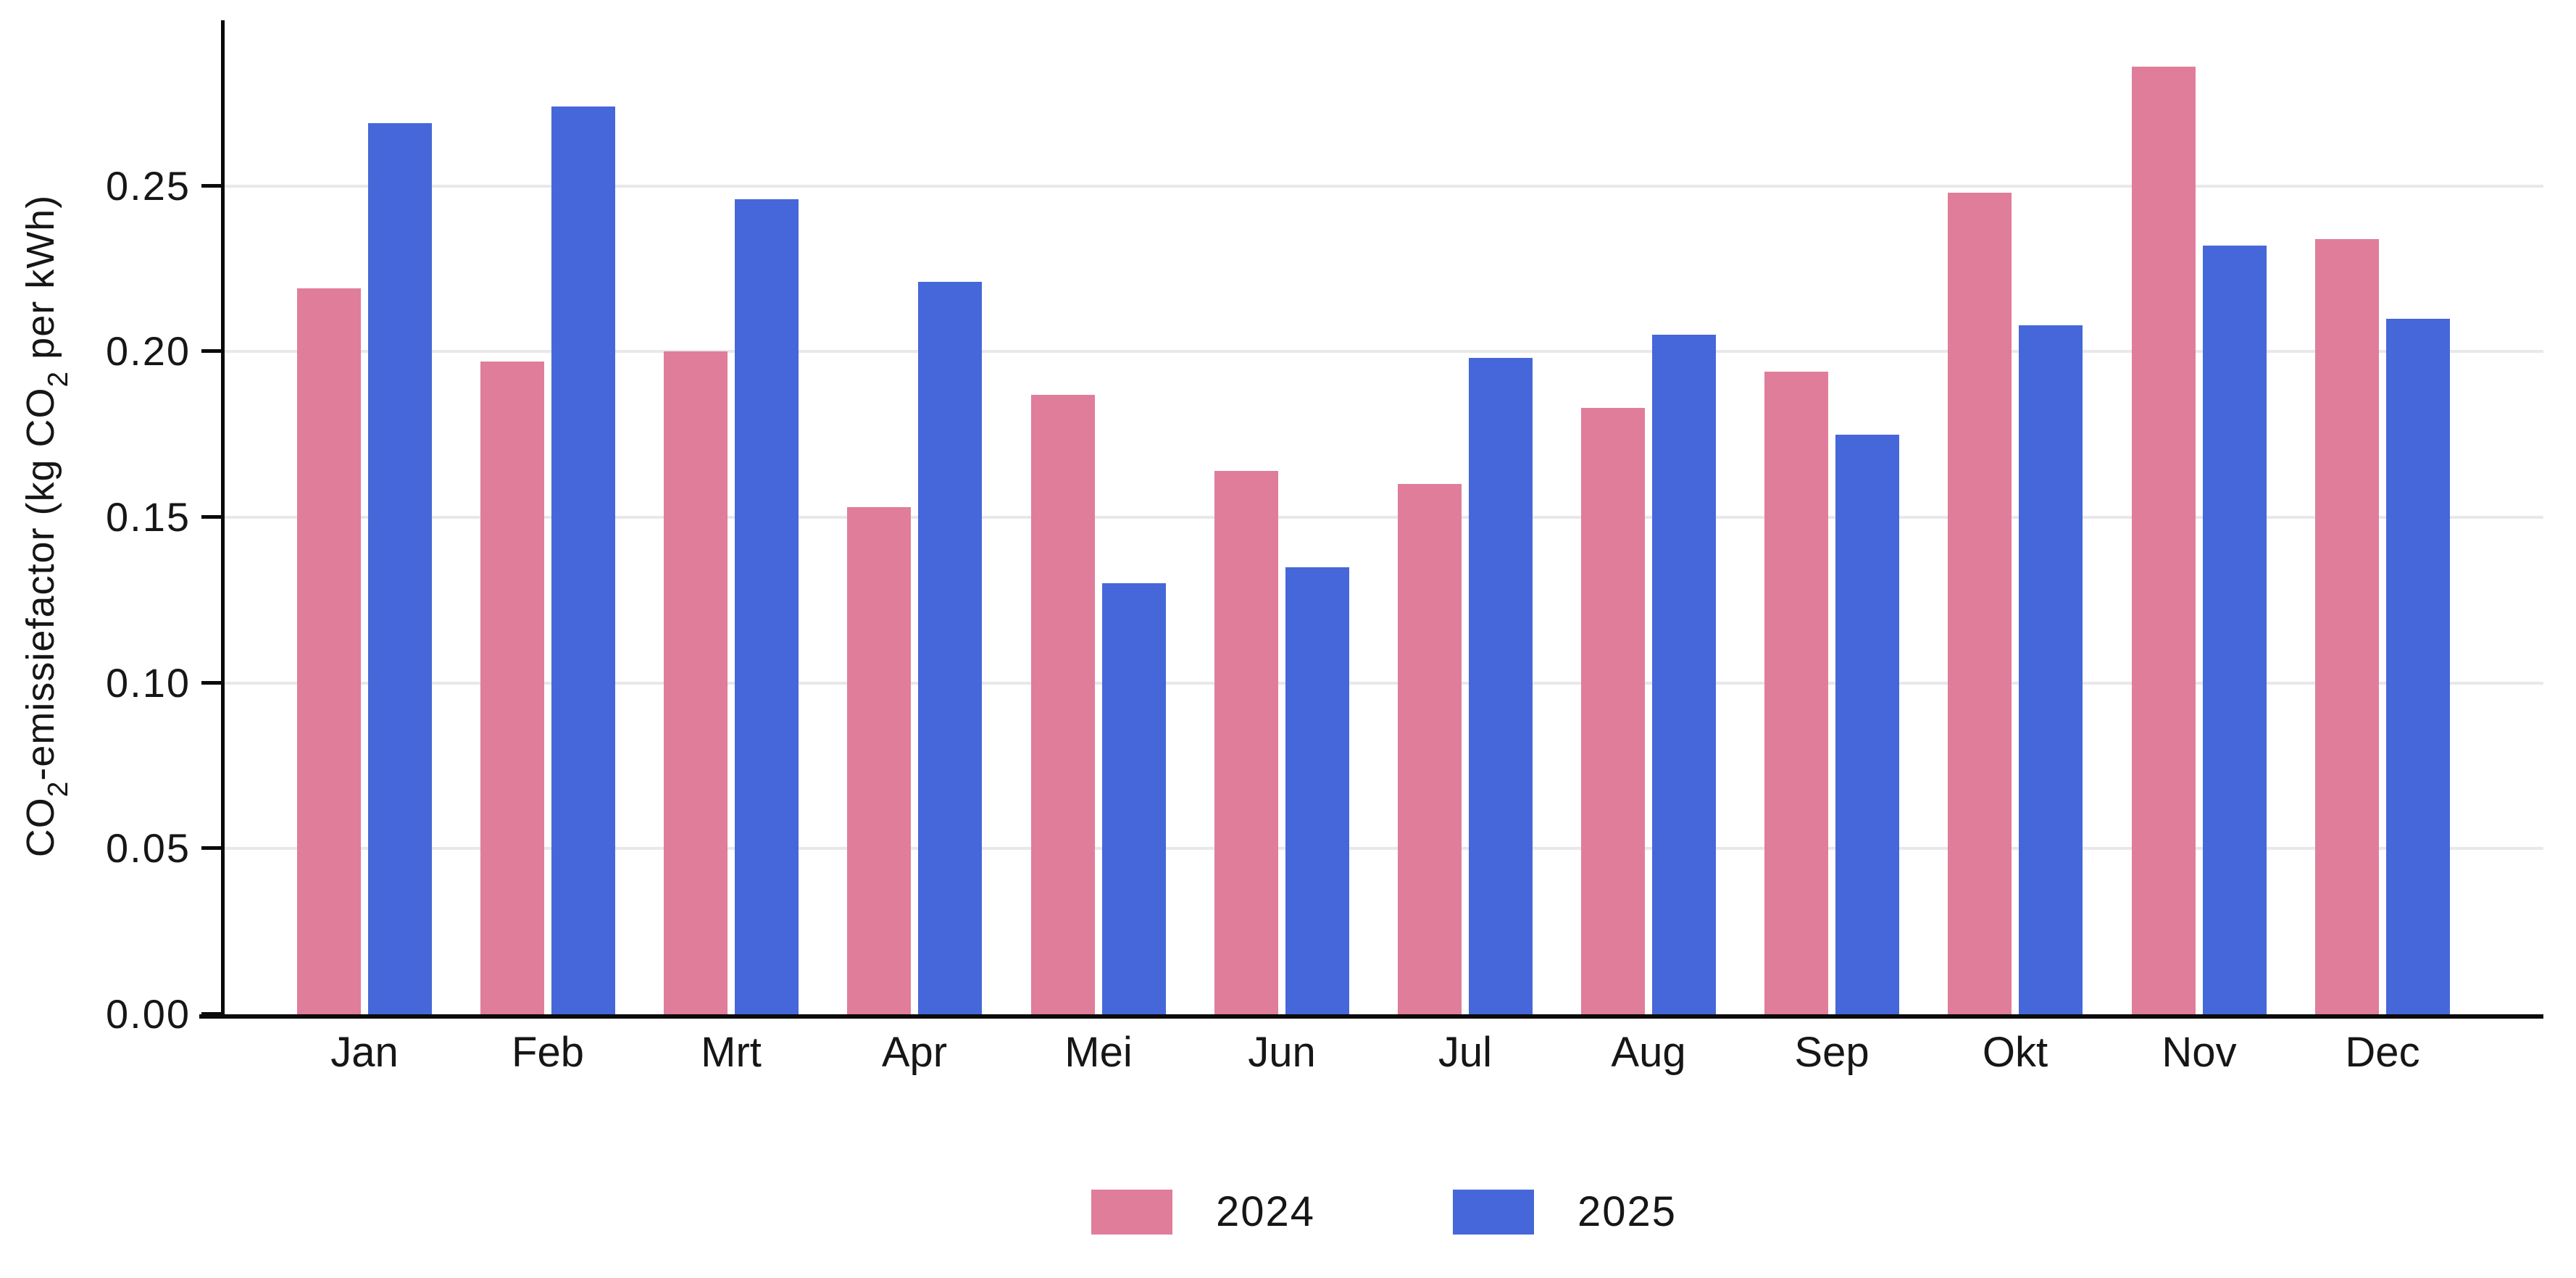 This screenshot has height=1278, width=2576. I want to click on y-tick-label: 0.20, so click(148, 351).